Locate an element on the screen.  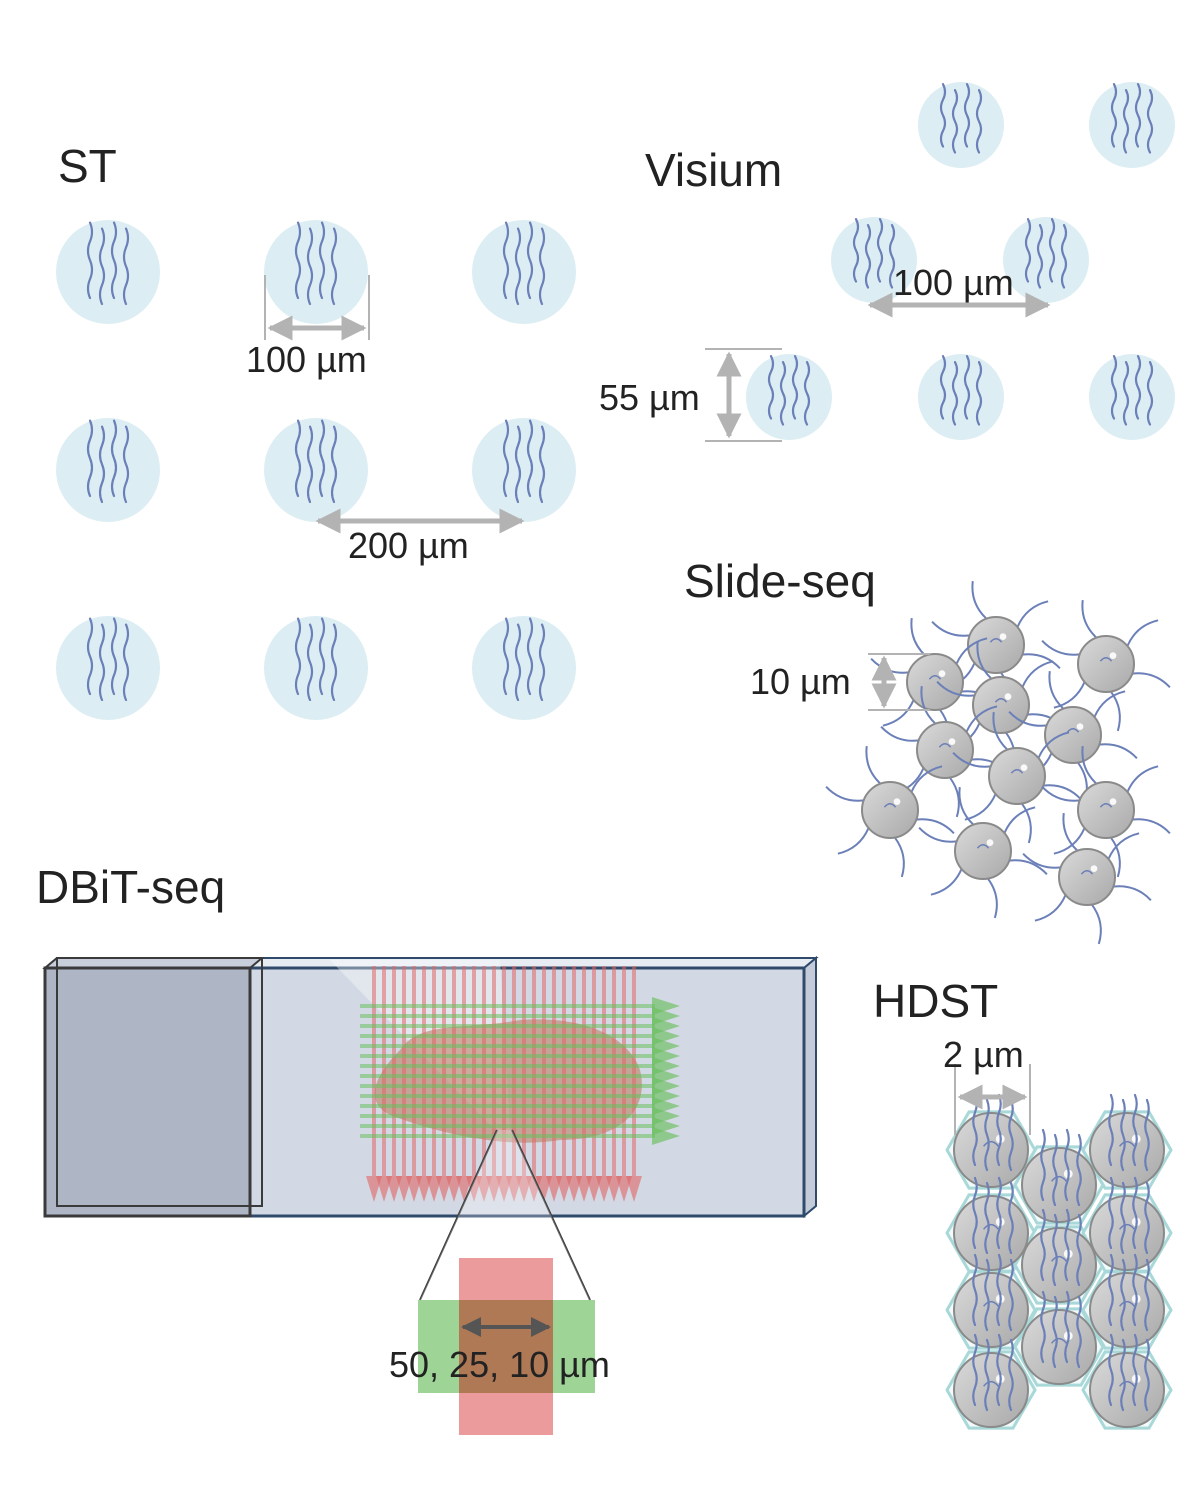
hdst-hexagonal-bead-array is located at coordinates (1059, 1261).